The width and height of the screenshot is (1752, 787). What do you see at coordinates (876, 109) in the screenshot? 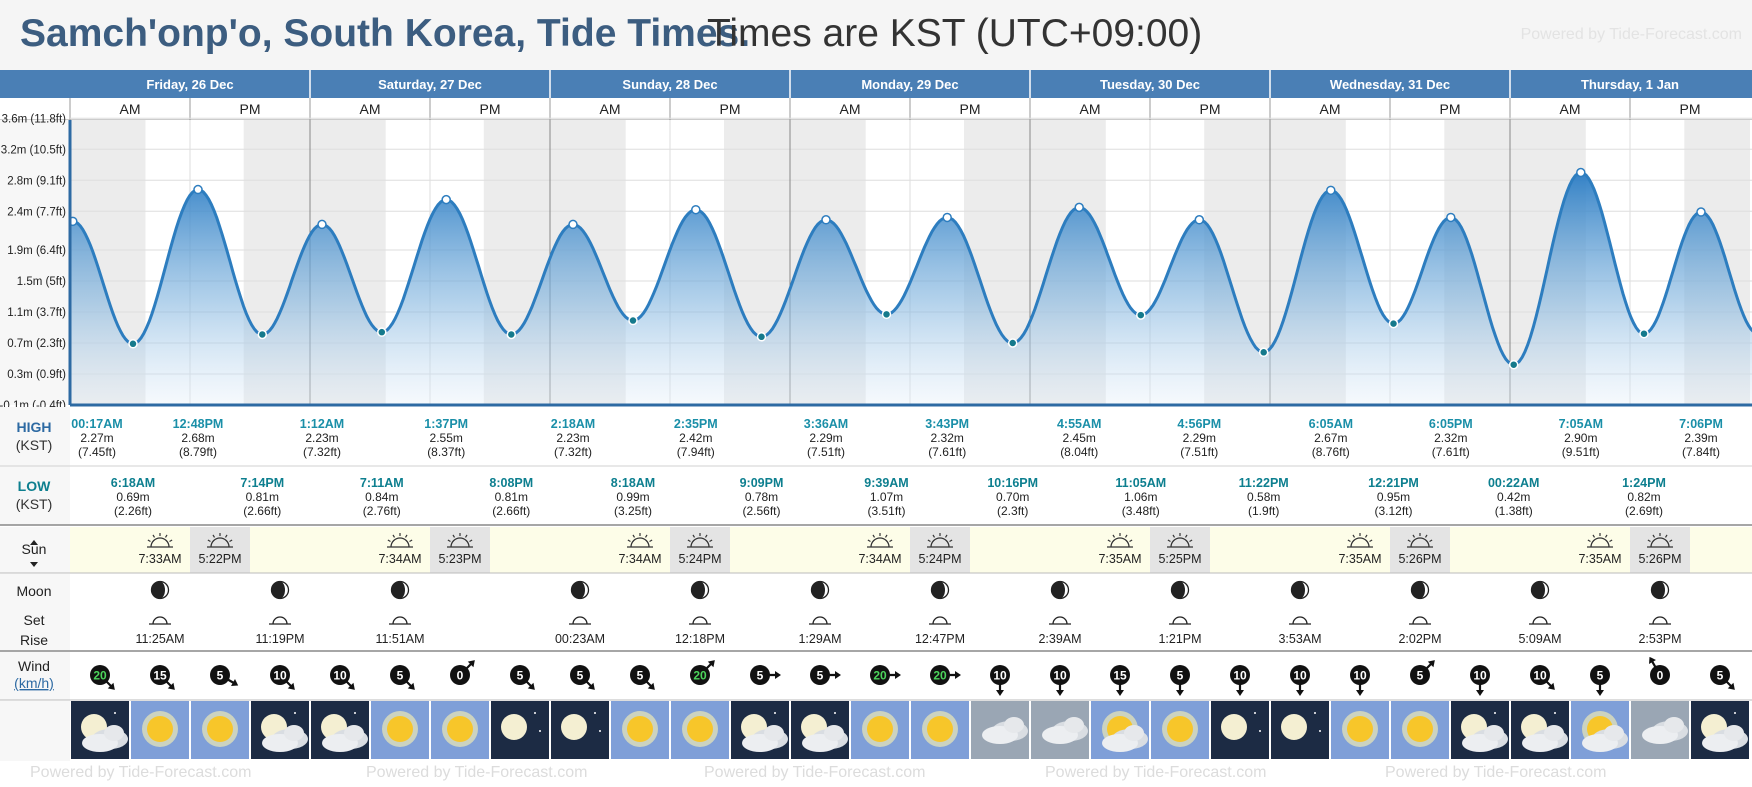
I see `ampm-band` at bounding box center [876, 109].